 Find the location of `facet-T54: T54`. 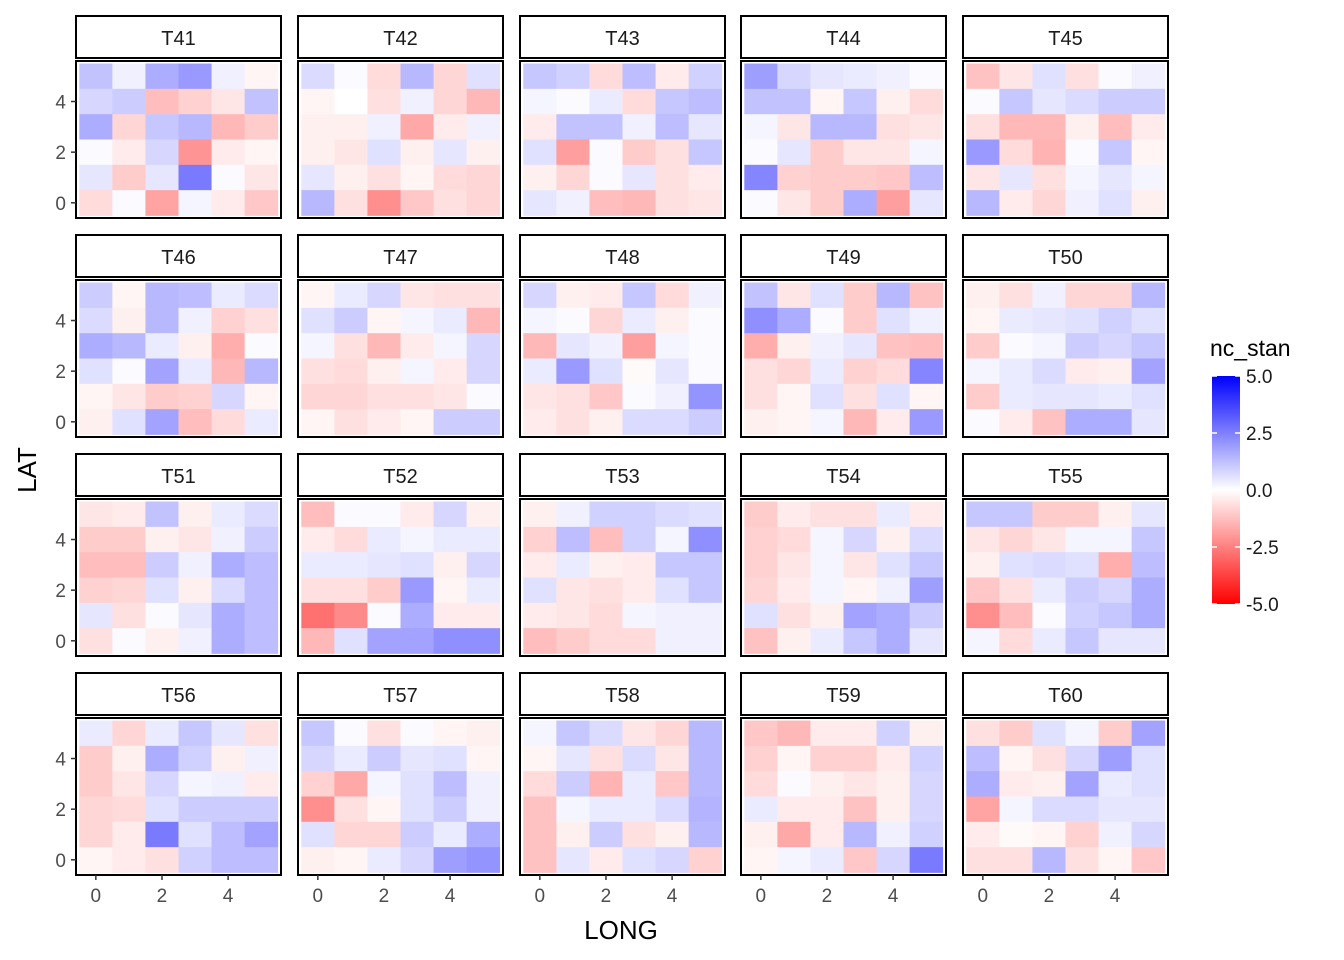

facet-T54: T54 is located at coordinates (843, 555).